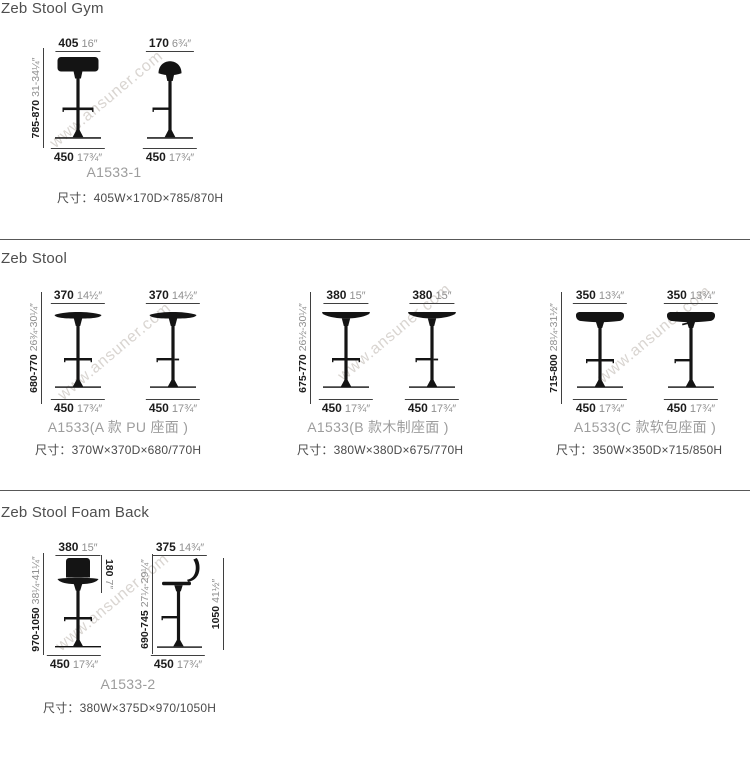 The image size is (750, 761). Describe the element at coordinates (109, 584) in the screenshot. I see `dim-inch: 7″` at that location.